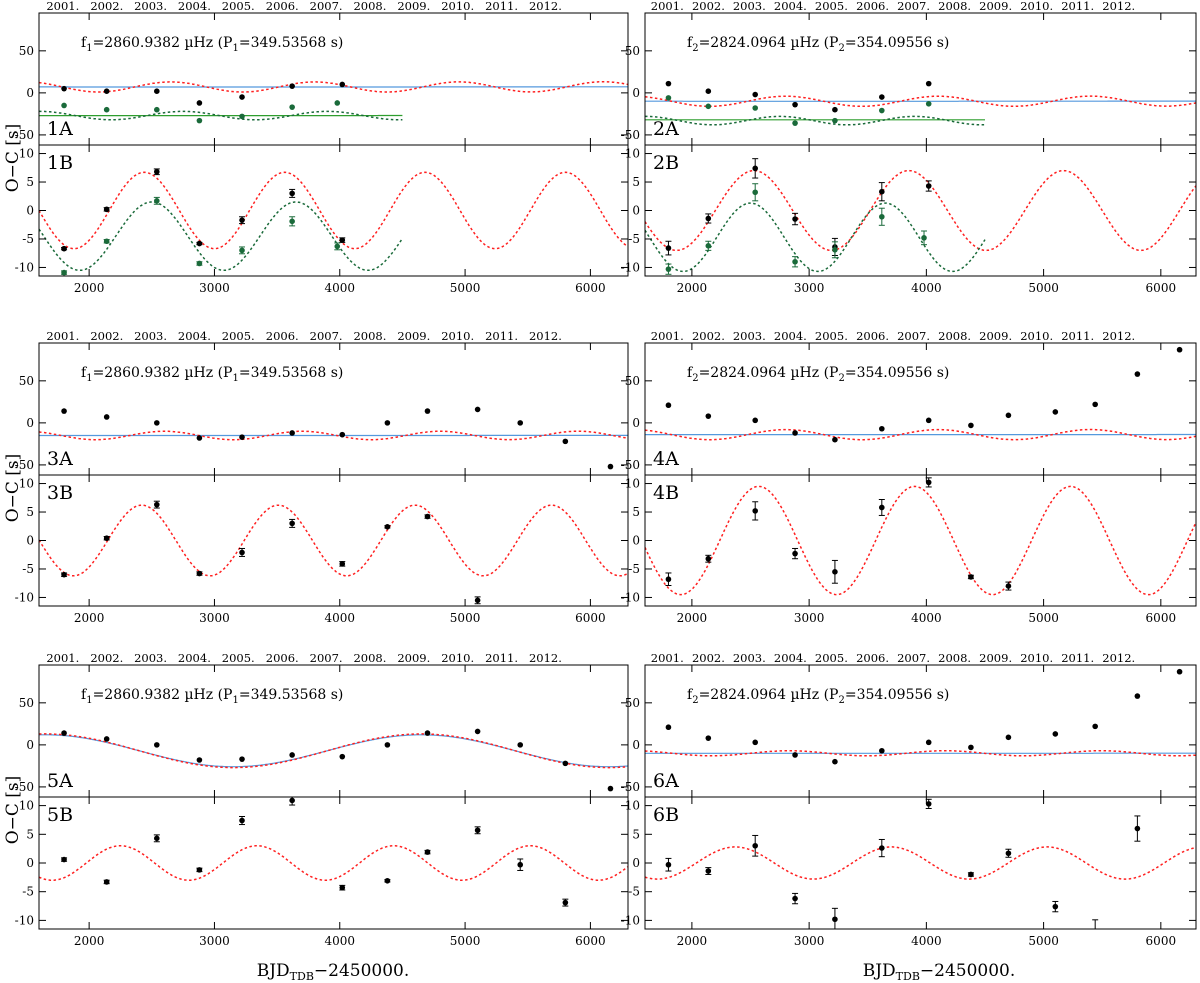  Describe the element at coordinates (24, 787) in the screenshot. I see `ytick-label-5A: -50` at that location.